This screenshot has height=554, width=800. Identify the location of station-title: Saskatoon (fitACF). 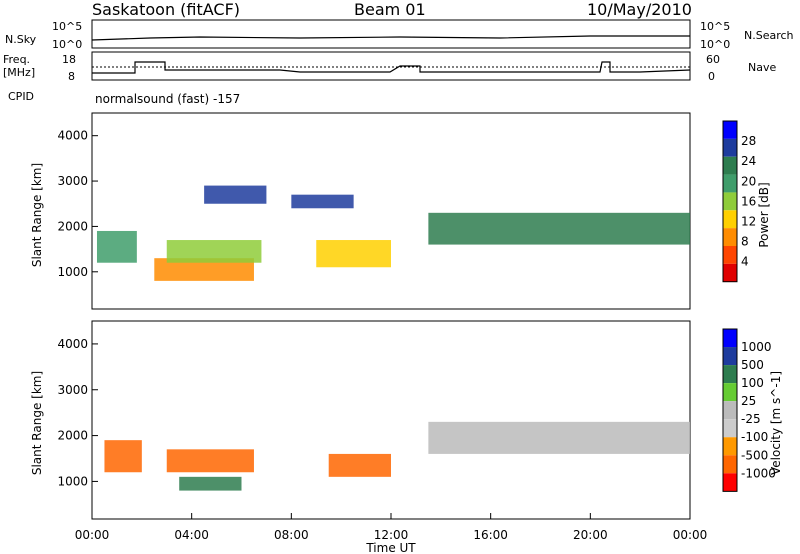
(166, 9).